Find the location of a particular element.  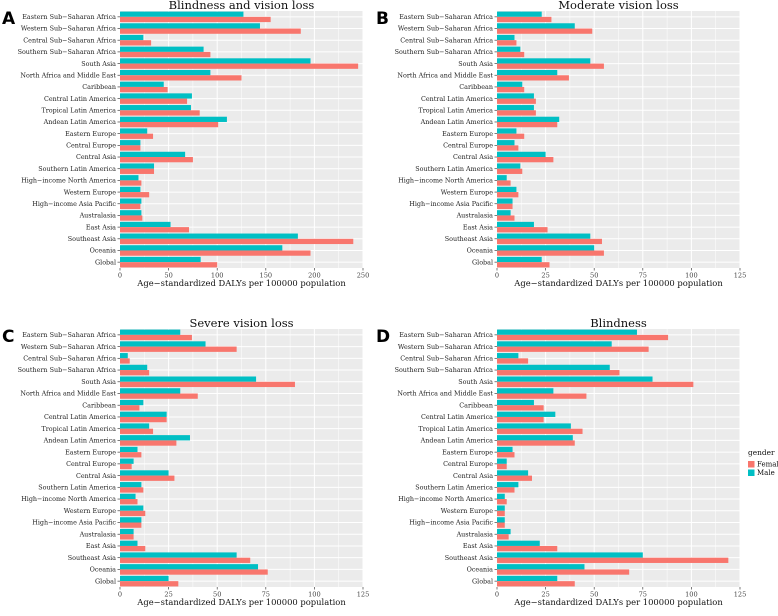

x-tick-label: 125 is located at coordinates (740, 595).